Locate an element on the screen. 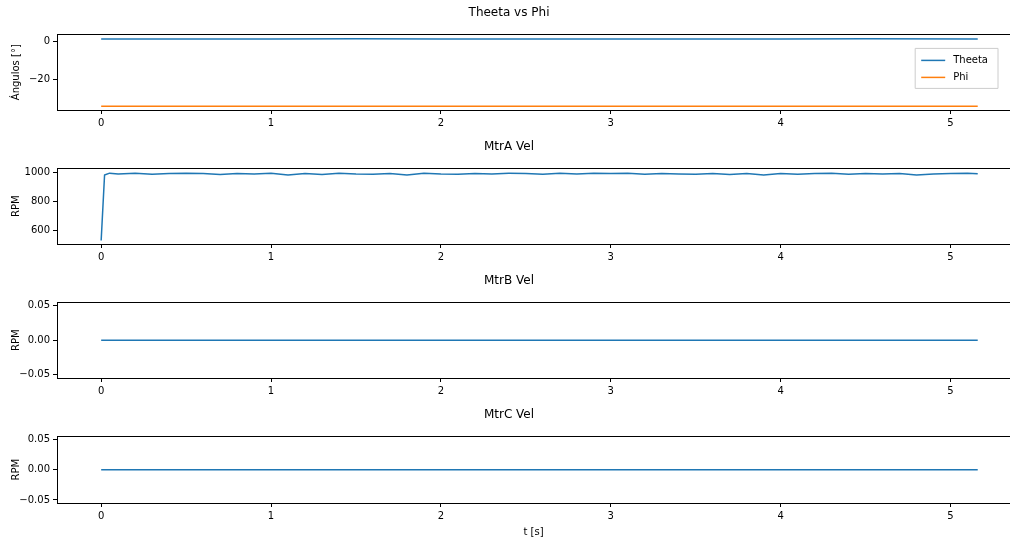 This screenshot has height=540, width=1010. y-tick-label: 600 is located at coordinates (40, 230).